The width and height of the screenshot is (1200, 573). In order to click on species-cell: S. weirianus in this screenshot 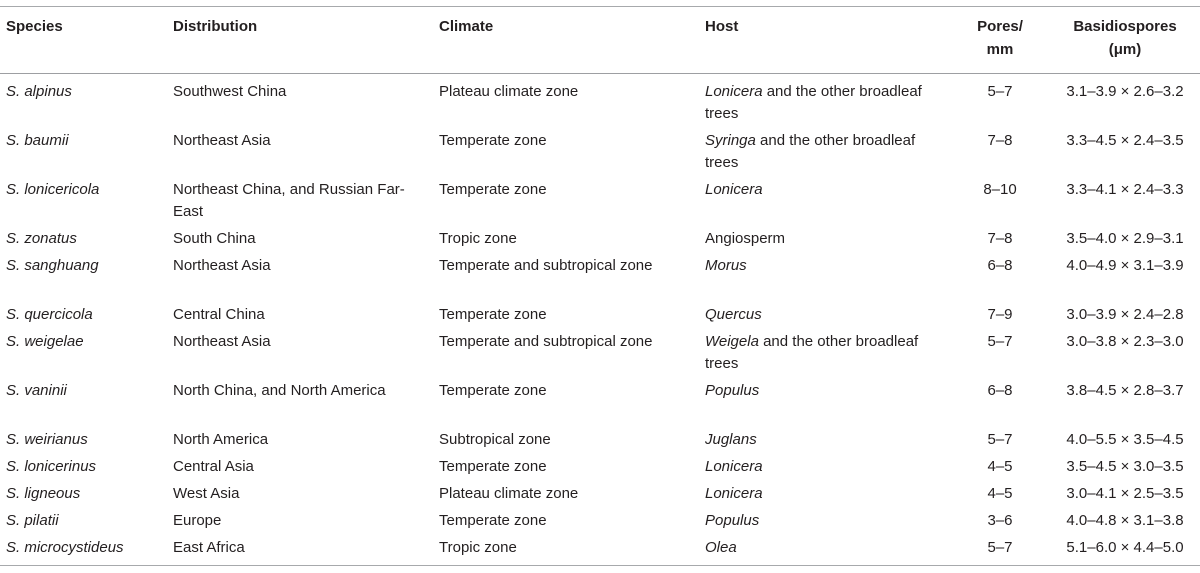, I will do `click(47, 439)`.